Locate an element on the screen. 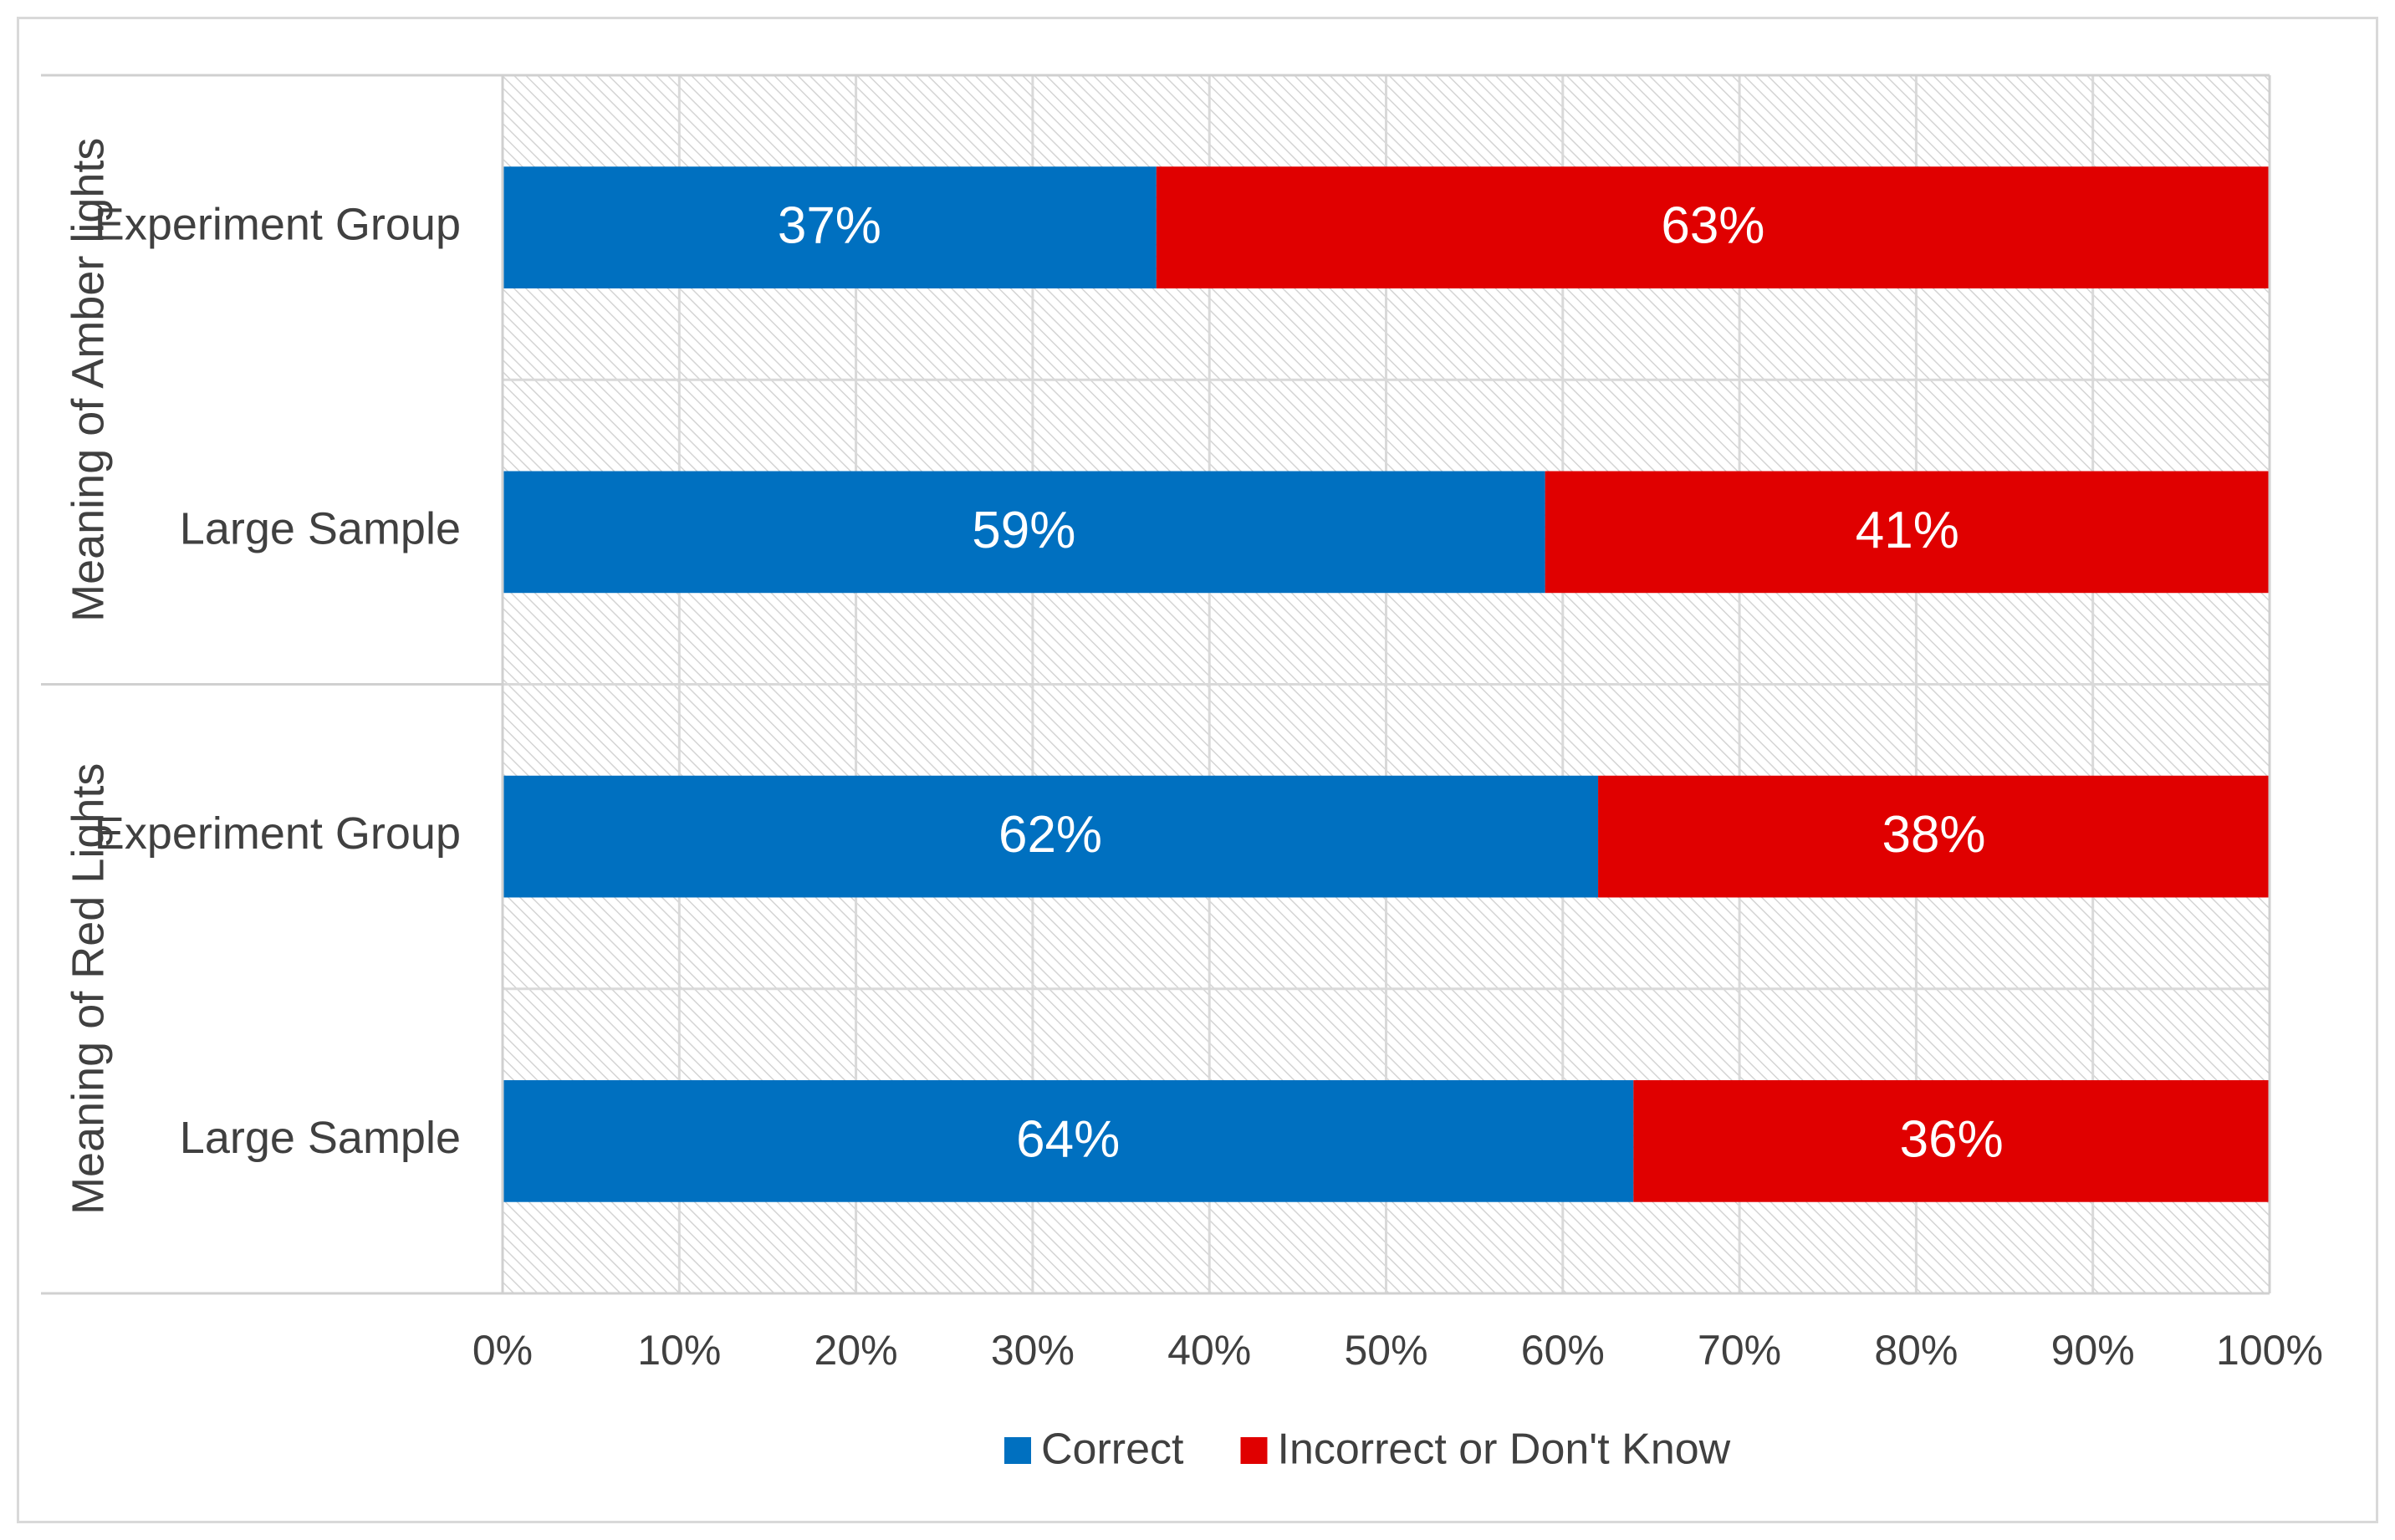 The image size is (2395, 1540). data-label: 64% is located at coordinates (1068, 1139).